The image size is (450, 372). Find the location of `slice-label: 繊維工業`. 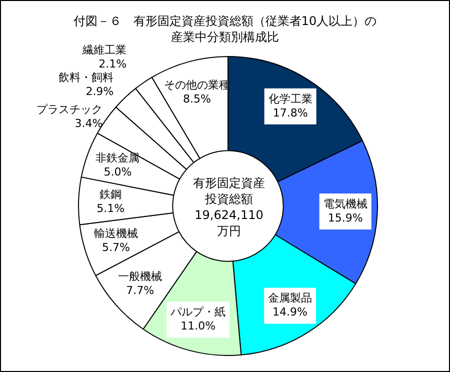

slice-label: 繊維工業 is located at coordinates (104, 50).